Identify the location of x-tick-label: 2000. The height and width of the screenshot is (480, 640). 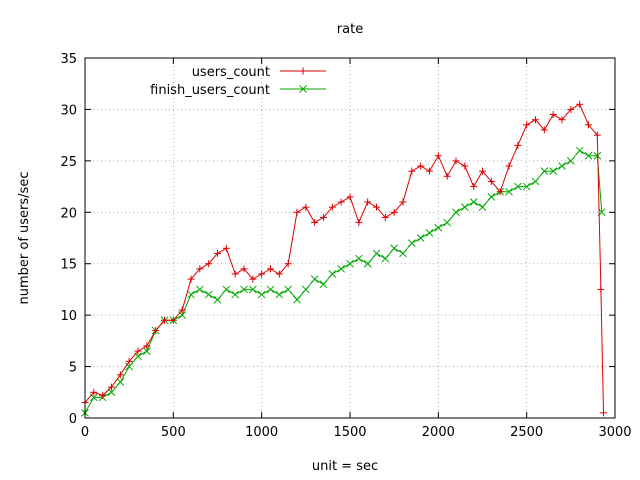
(438, 432).